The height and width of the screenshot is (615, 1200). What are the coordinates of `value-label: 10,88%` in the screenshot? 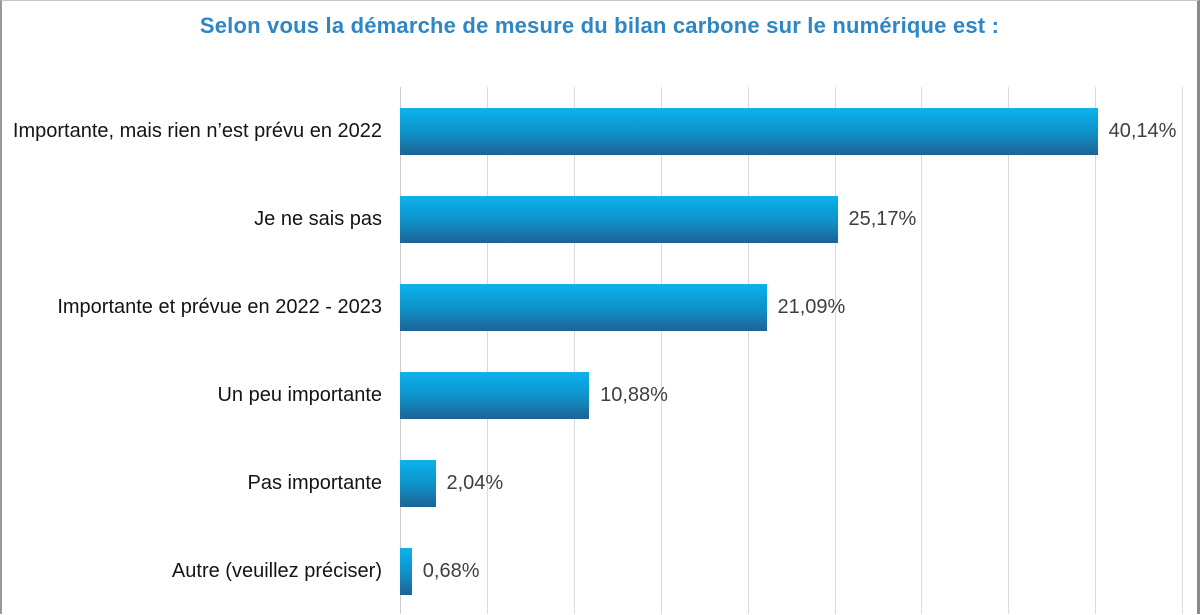 It's located at (634, 394).